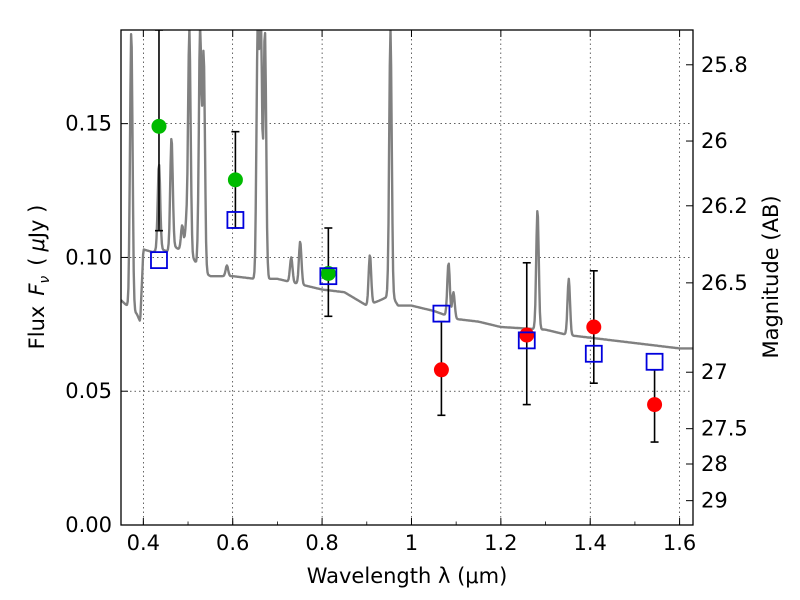  I want to click on y-axis-label: Flux Fν ( μJy ), so click(39, 277).